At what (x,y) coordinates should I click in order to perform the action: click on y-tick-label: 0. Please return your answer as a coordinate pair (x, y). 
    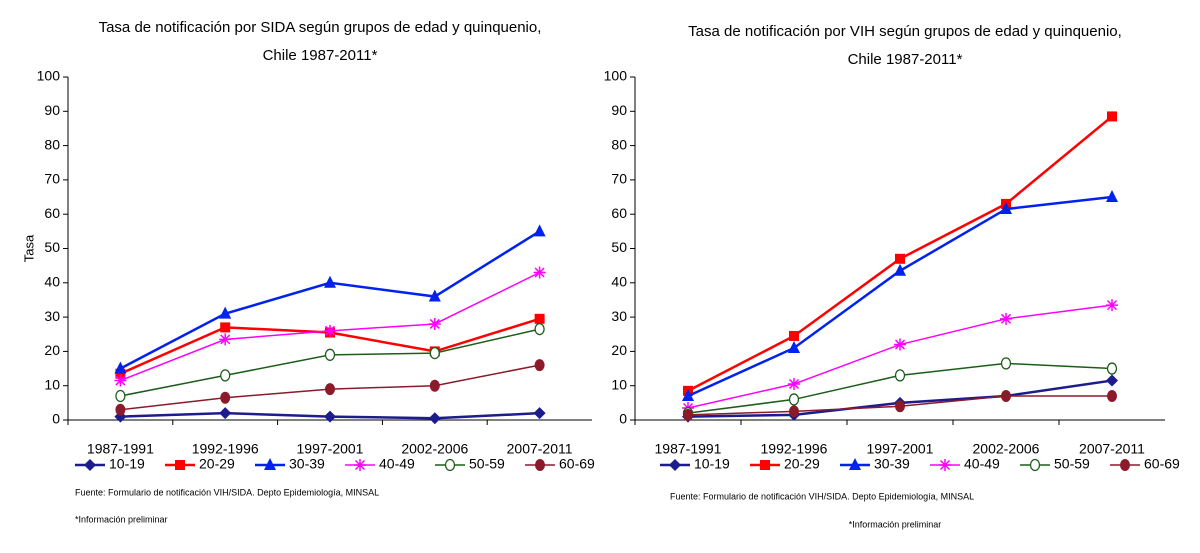
    Looking at the image, I should click on (623, 419).